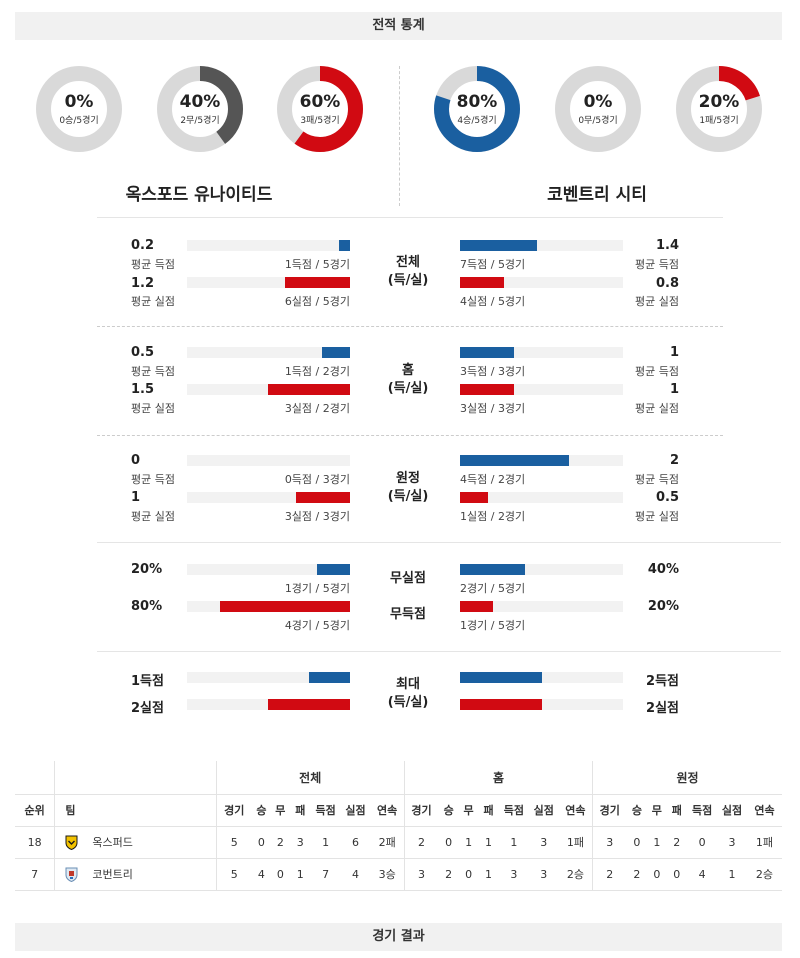  I want to click on home-max-for: 1득점, so click(147, 681).